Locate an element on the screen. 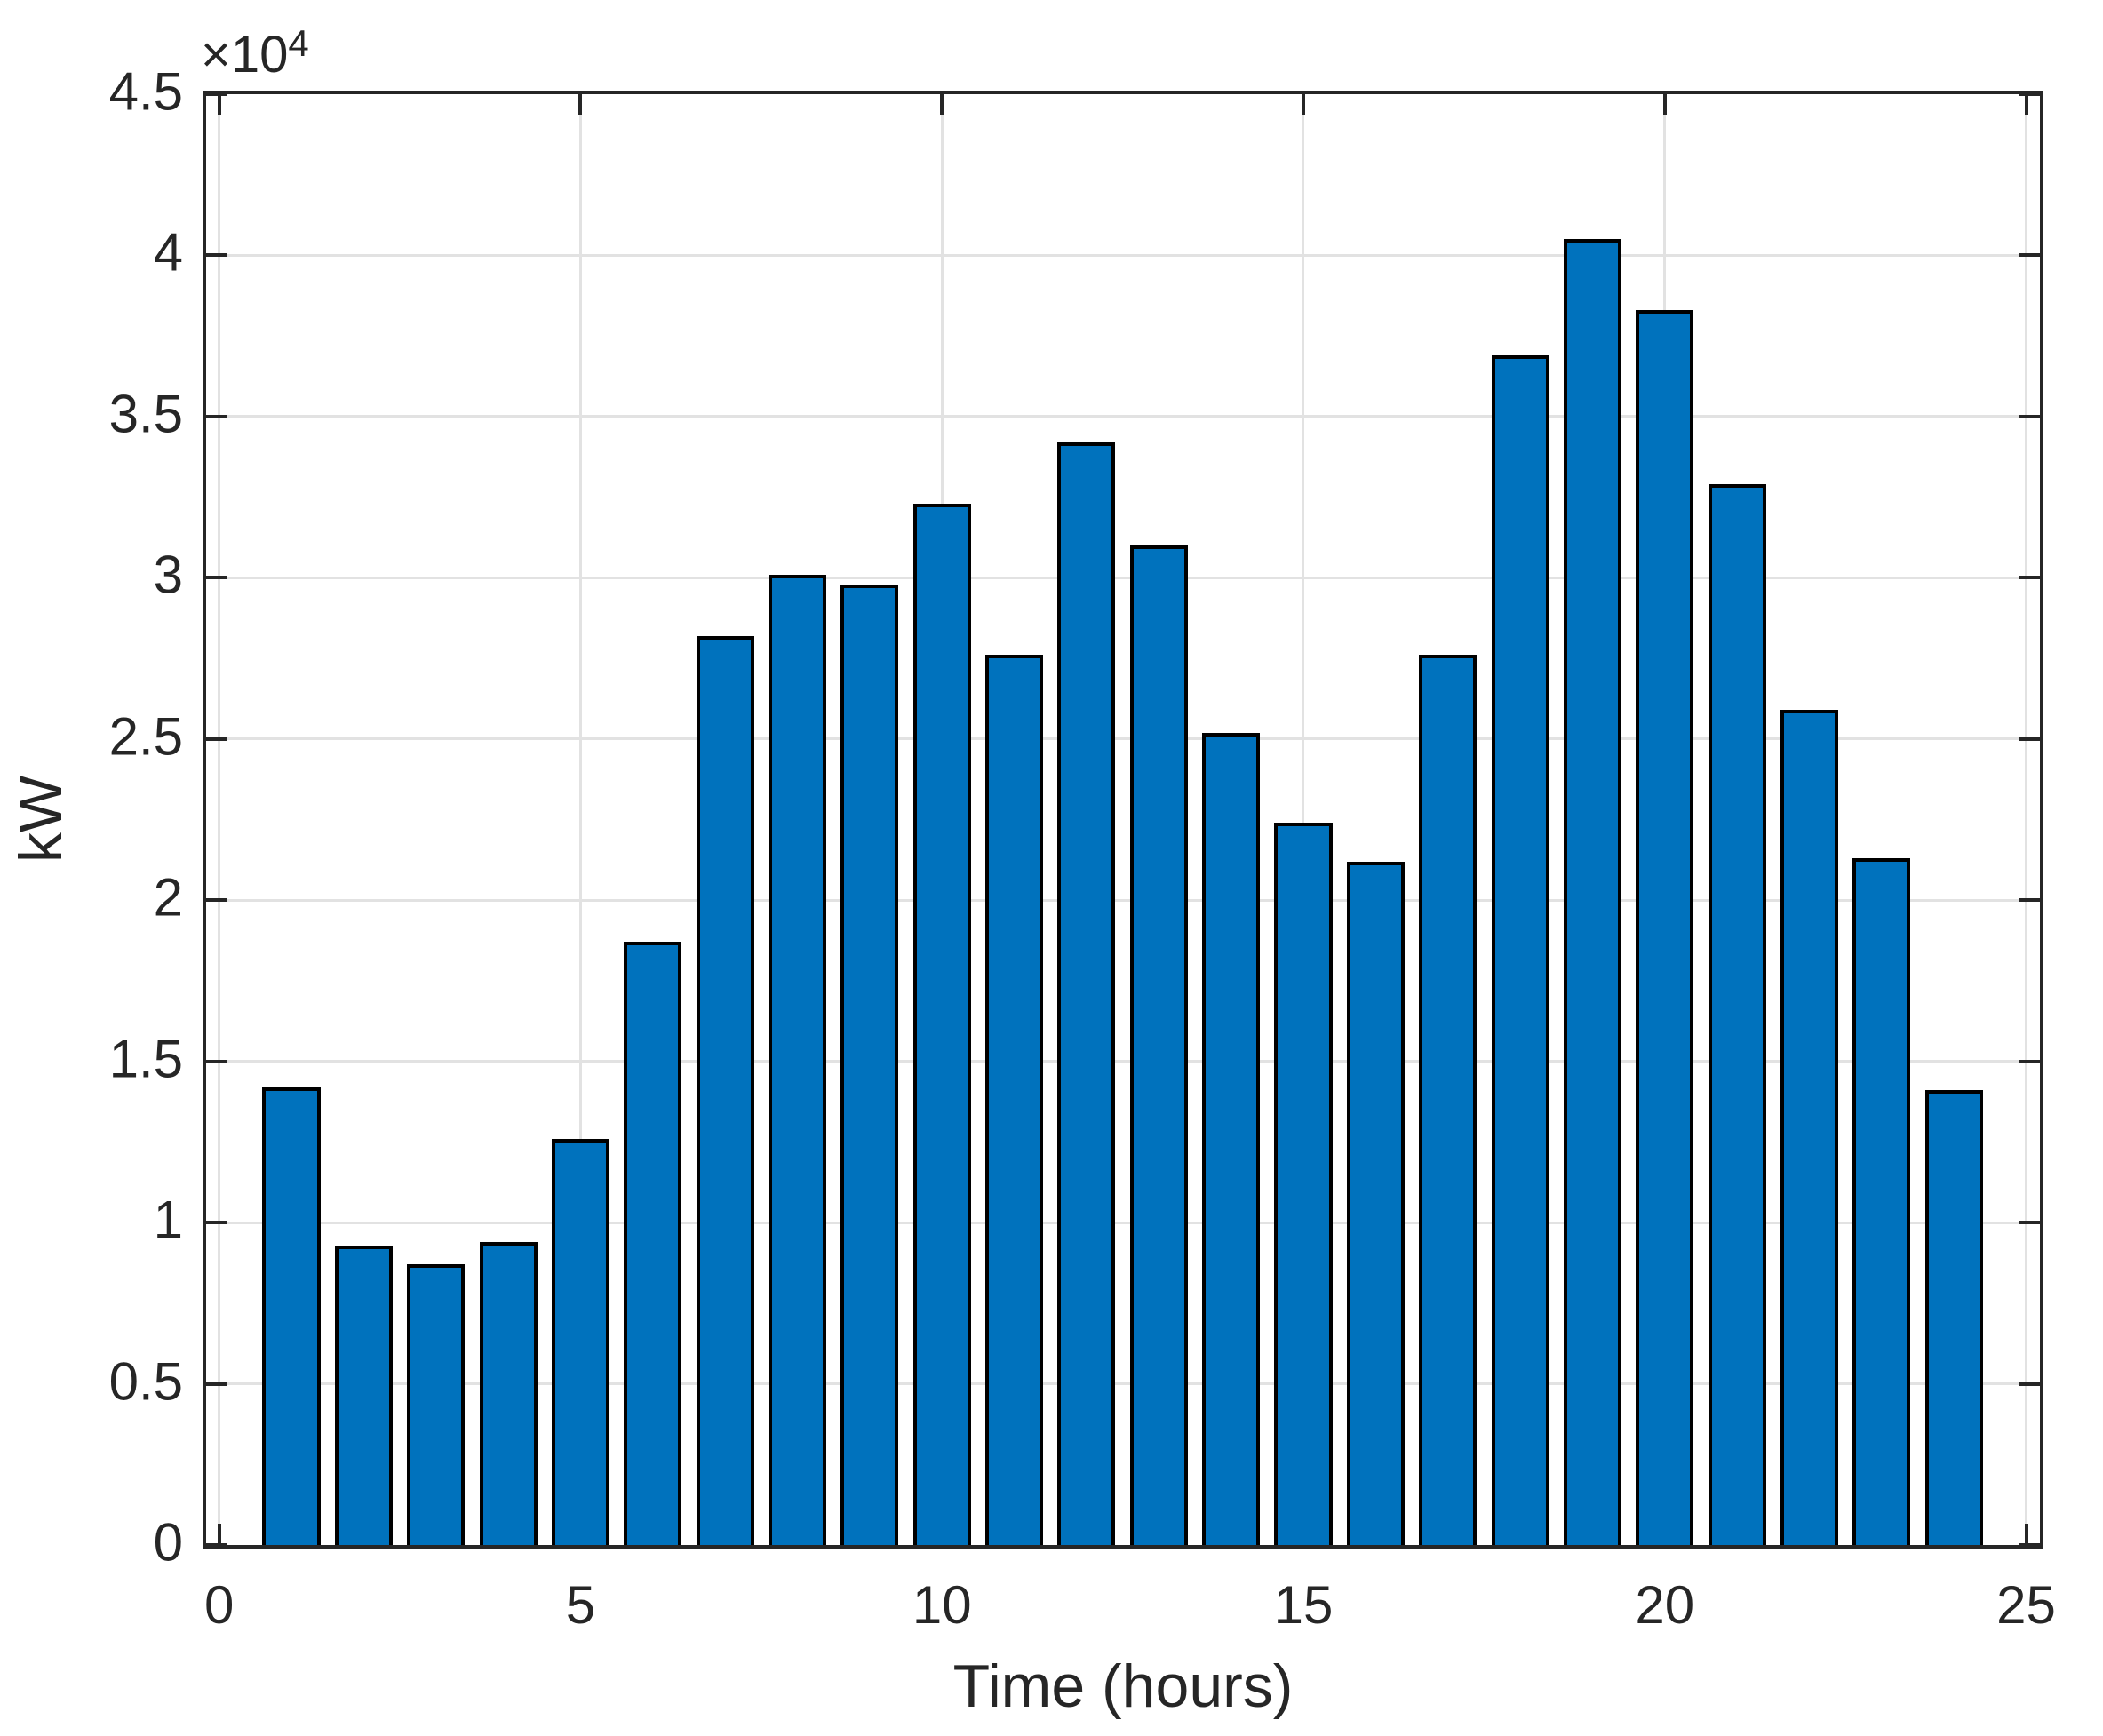 The height and width of the screenshot is (1736, 2103). y-axis-multiplier-exponent: 4 is located at coordinates (298, 43).